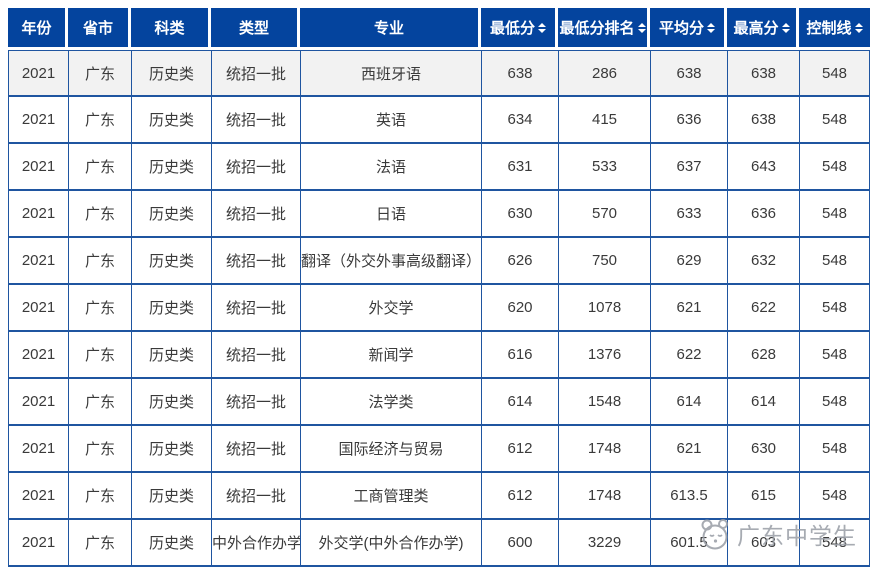  Describe the element at coordinates (390, 496) in the screenshot. I see `cell-major: 工商管理类` at that location.